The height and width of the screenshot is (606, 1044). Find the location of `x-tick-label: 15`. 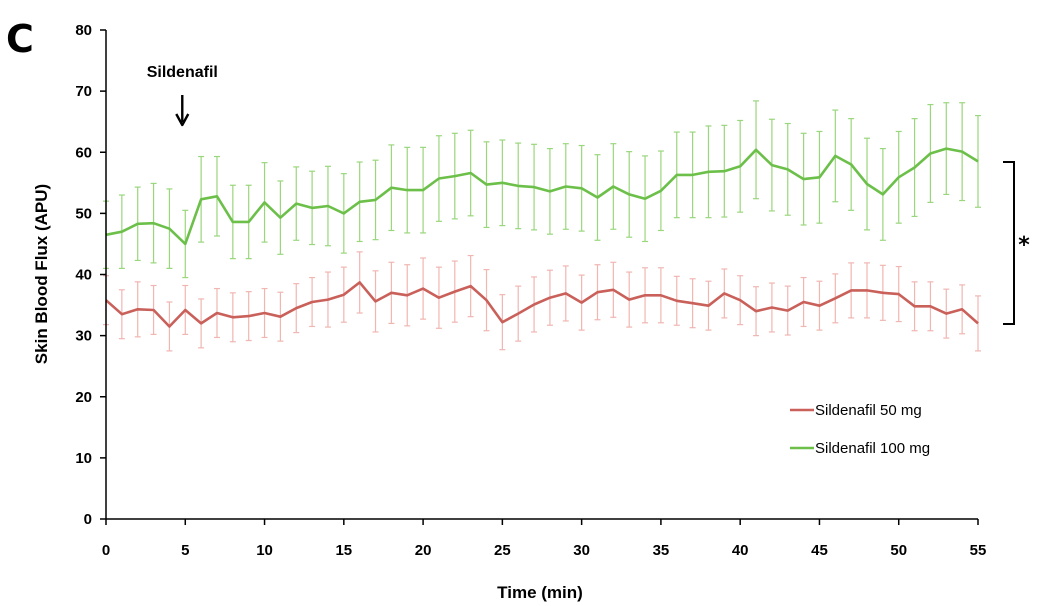

x-tick-label: 15 is located at coordinates (343, 550).